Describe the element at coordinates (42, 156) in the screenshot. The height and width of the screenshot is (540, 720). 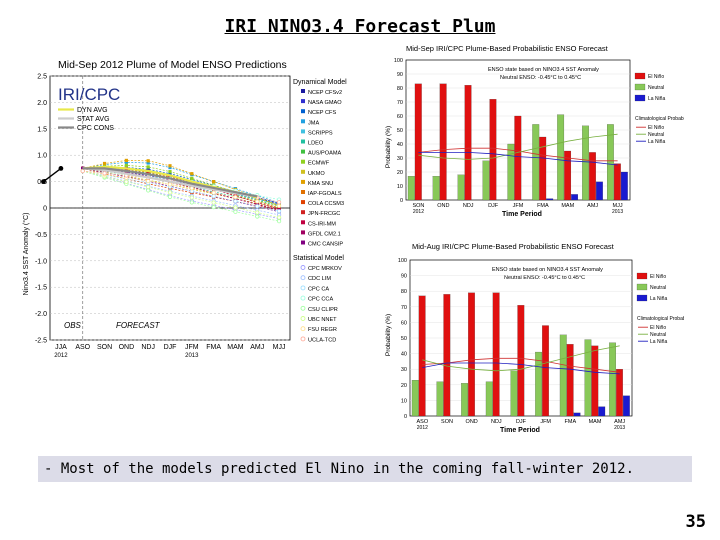
I see `plume-ytick-label: 1.0` at that location.